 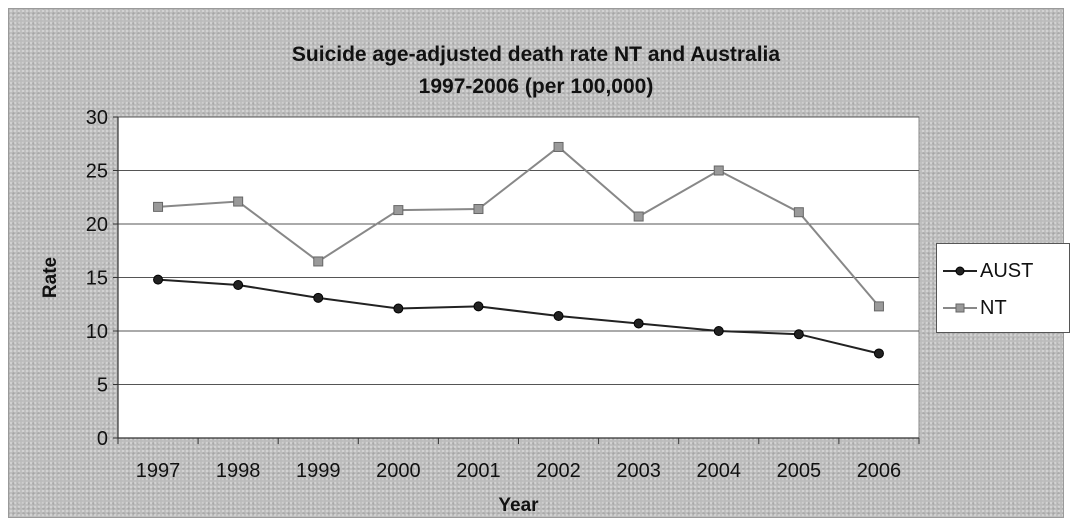 I want to click on x-tick-label: 2004, so click(x=719, y=471).